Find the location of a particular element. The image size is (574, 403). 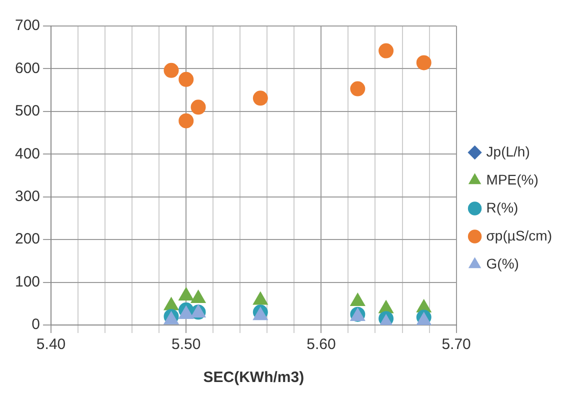

legend-label: R(%) is located at coordinates (502, 207).